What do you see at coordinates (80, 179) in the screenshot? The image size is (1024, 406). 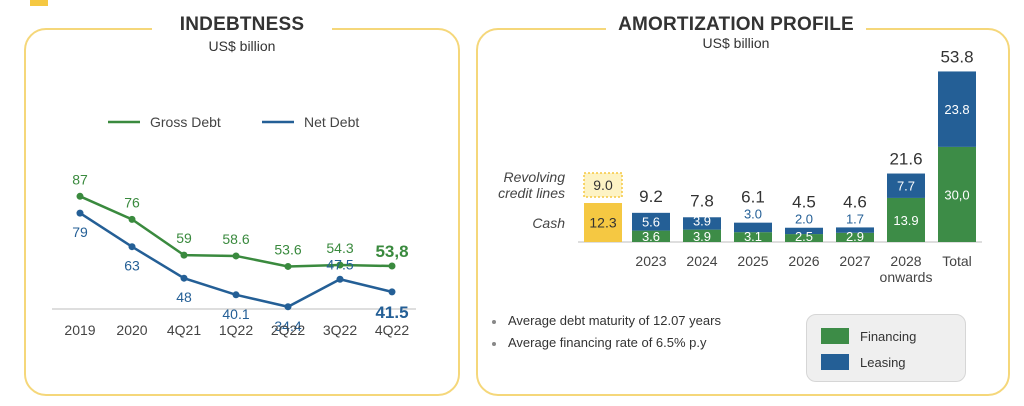 I see `gross-debt-label: 87` at bounding box center [80, 179].